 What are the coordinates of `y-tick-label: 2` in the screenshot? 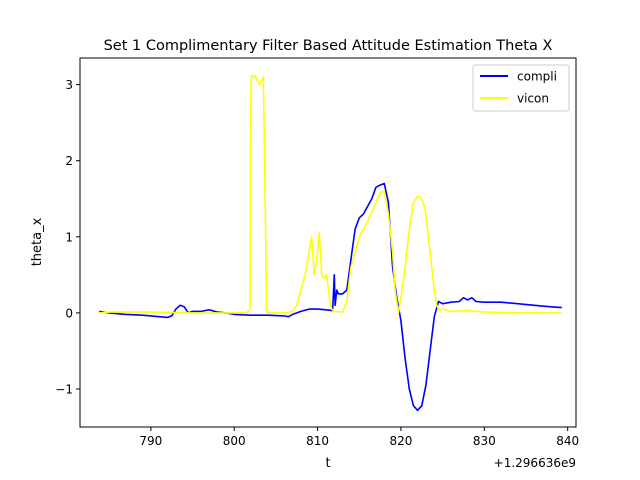 It's located at (69, 161).